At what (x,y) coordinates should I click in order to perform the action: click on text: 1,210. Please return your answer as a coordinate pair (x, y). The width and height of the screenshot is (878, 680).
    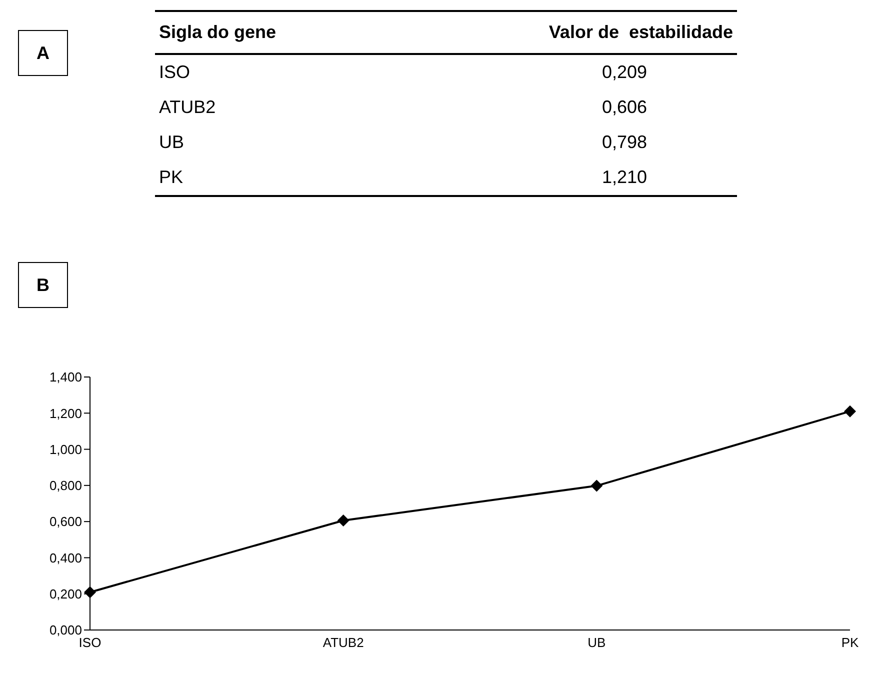
    Looking at the image, I should click on (624, 177).